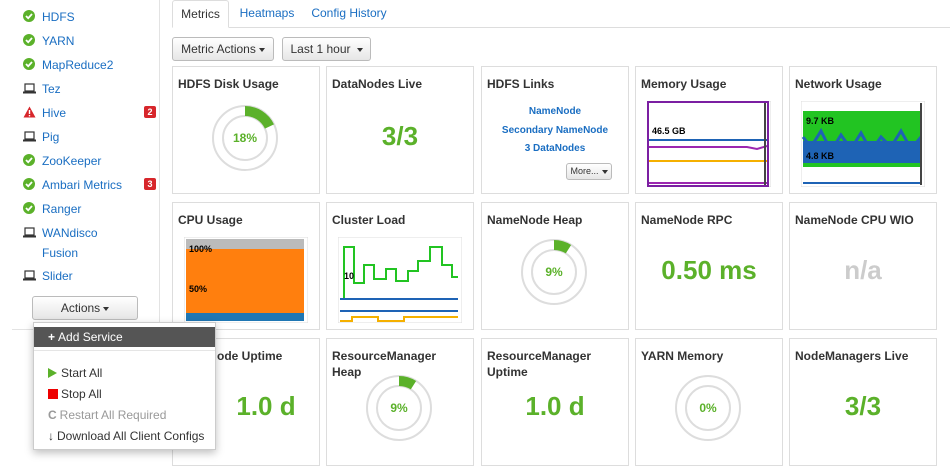 Image resolution: width=950 pixels, height=473 pixels. What do you see at coordinates (124, 350) in the screenshot?
I see `menu-divider` at bounding box center [124, 350].